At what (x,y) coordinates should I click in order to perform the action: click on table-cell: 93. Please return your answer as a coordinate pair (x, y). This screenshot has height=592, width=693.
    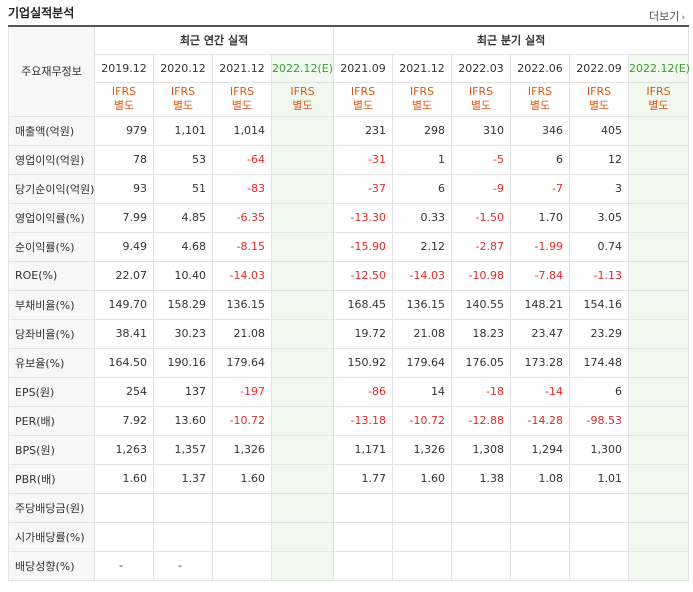
    Looking at the image, I should click on (124, 188).